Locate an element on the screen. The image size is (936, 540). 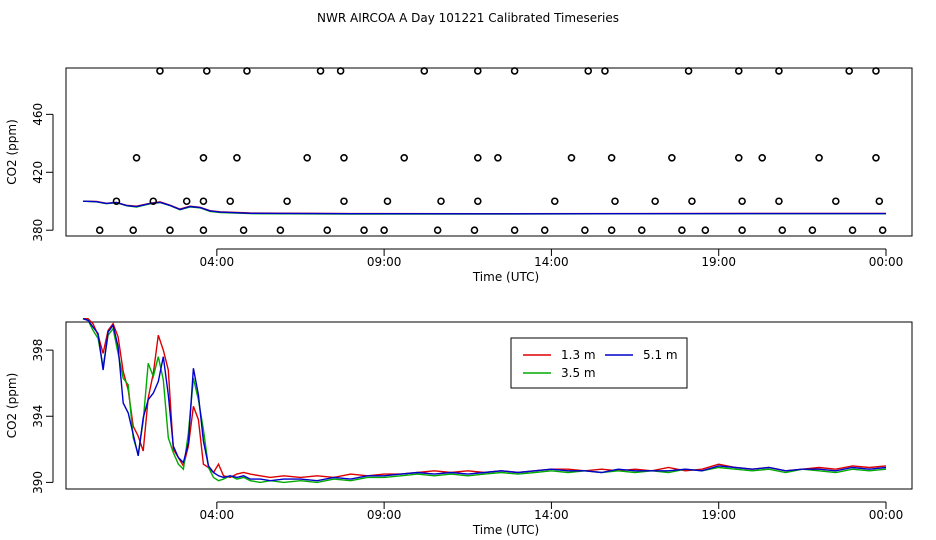
series-line-5-1-m is located at coordinates (484, 207).